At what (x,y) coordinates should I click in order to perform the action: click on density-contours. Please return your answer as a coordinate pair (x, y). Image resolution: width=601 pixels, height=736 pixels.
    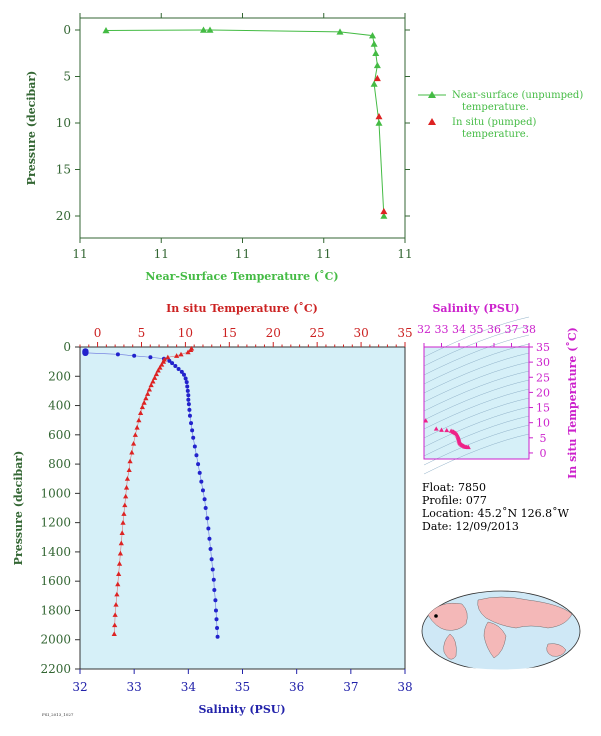
    Looking at the image, I should click on (476, 395).